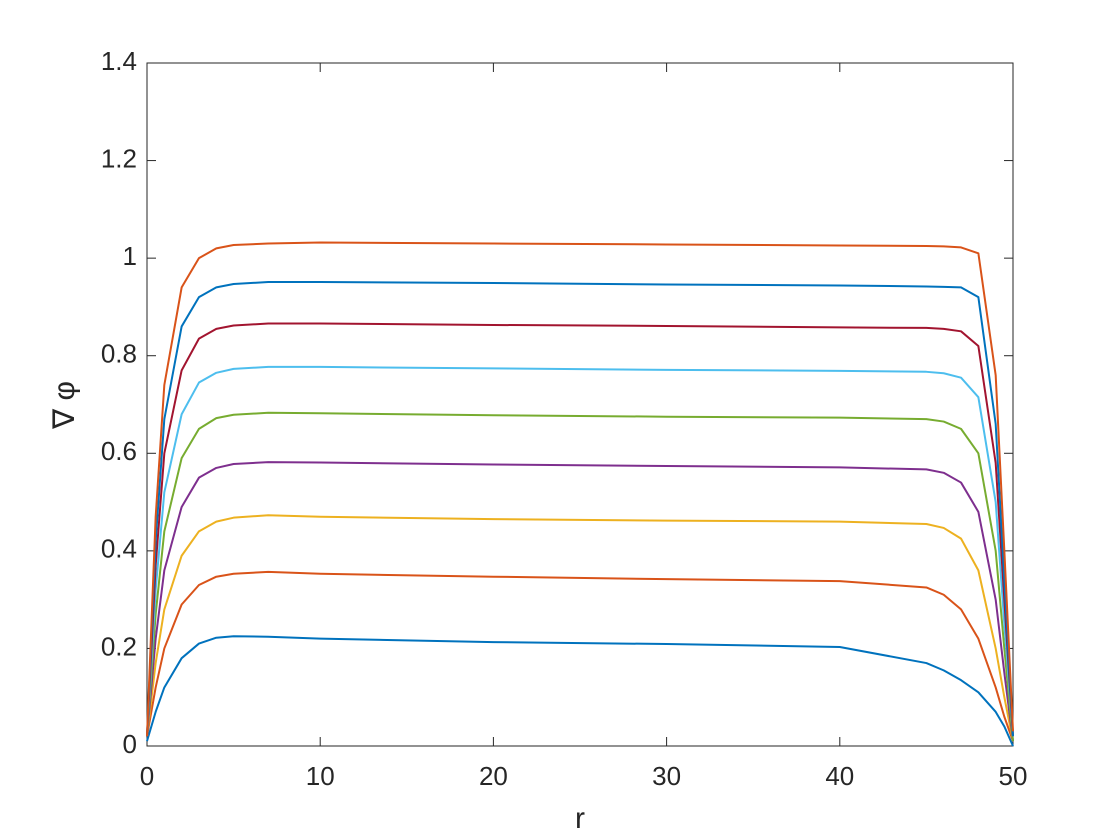 The width and height of the screenshot is (1120, 840). Describe the element at coordinates (119, 646) in the screenshot. I see `y-tick-label: 0.2` at that location.